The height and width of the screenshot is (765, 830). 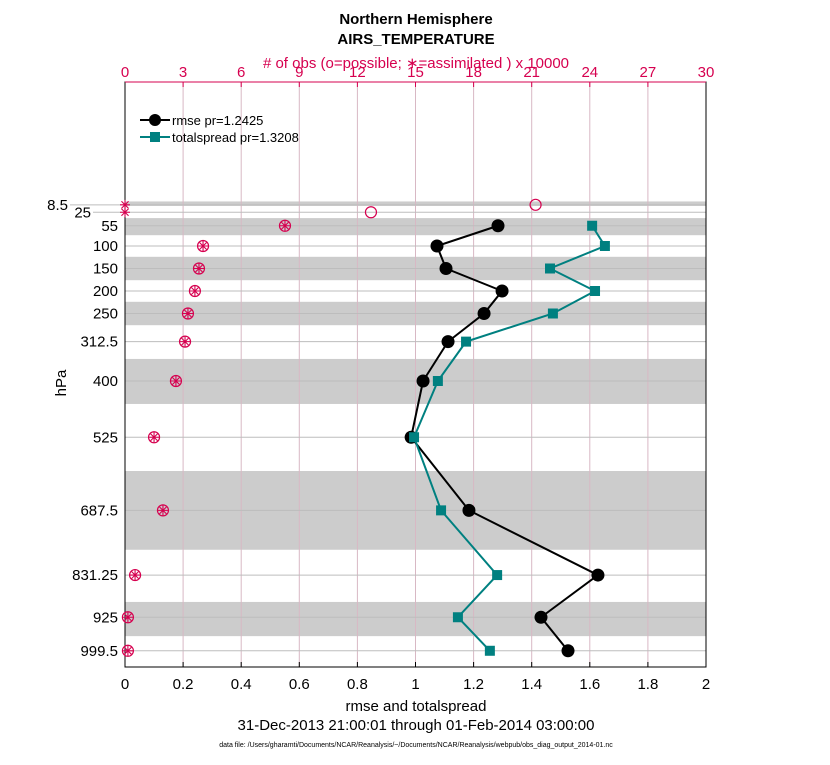 I want to click on y-tick-label: 999.5, so click(x=99, y=651).